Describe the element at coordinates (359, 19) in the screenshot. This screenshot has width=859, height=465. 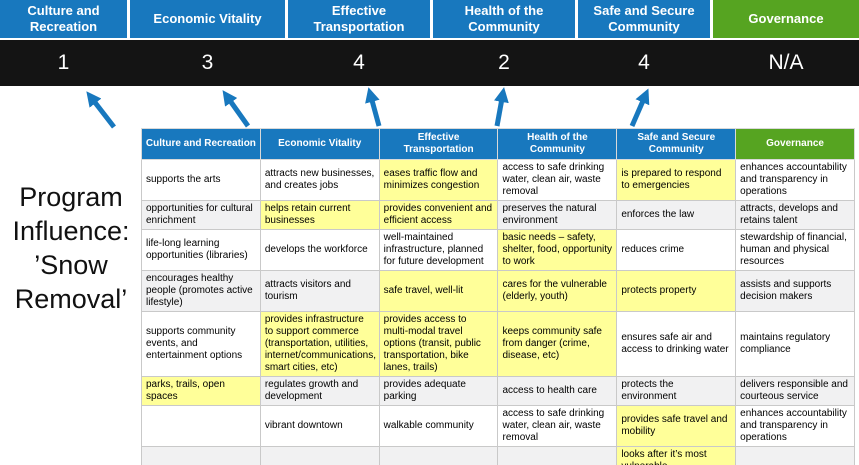
I see `top-header-effective-transportation: Effective Transportation` at that location.